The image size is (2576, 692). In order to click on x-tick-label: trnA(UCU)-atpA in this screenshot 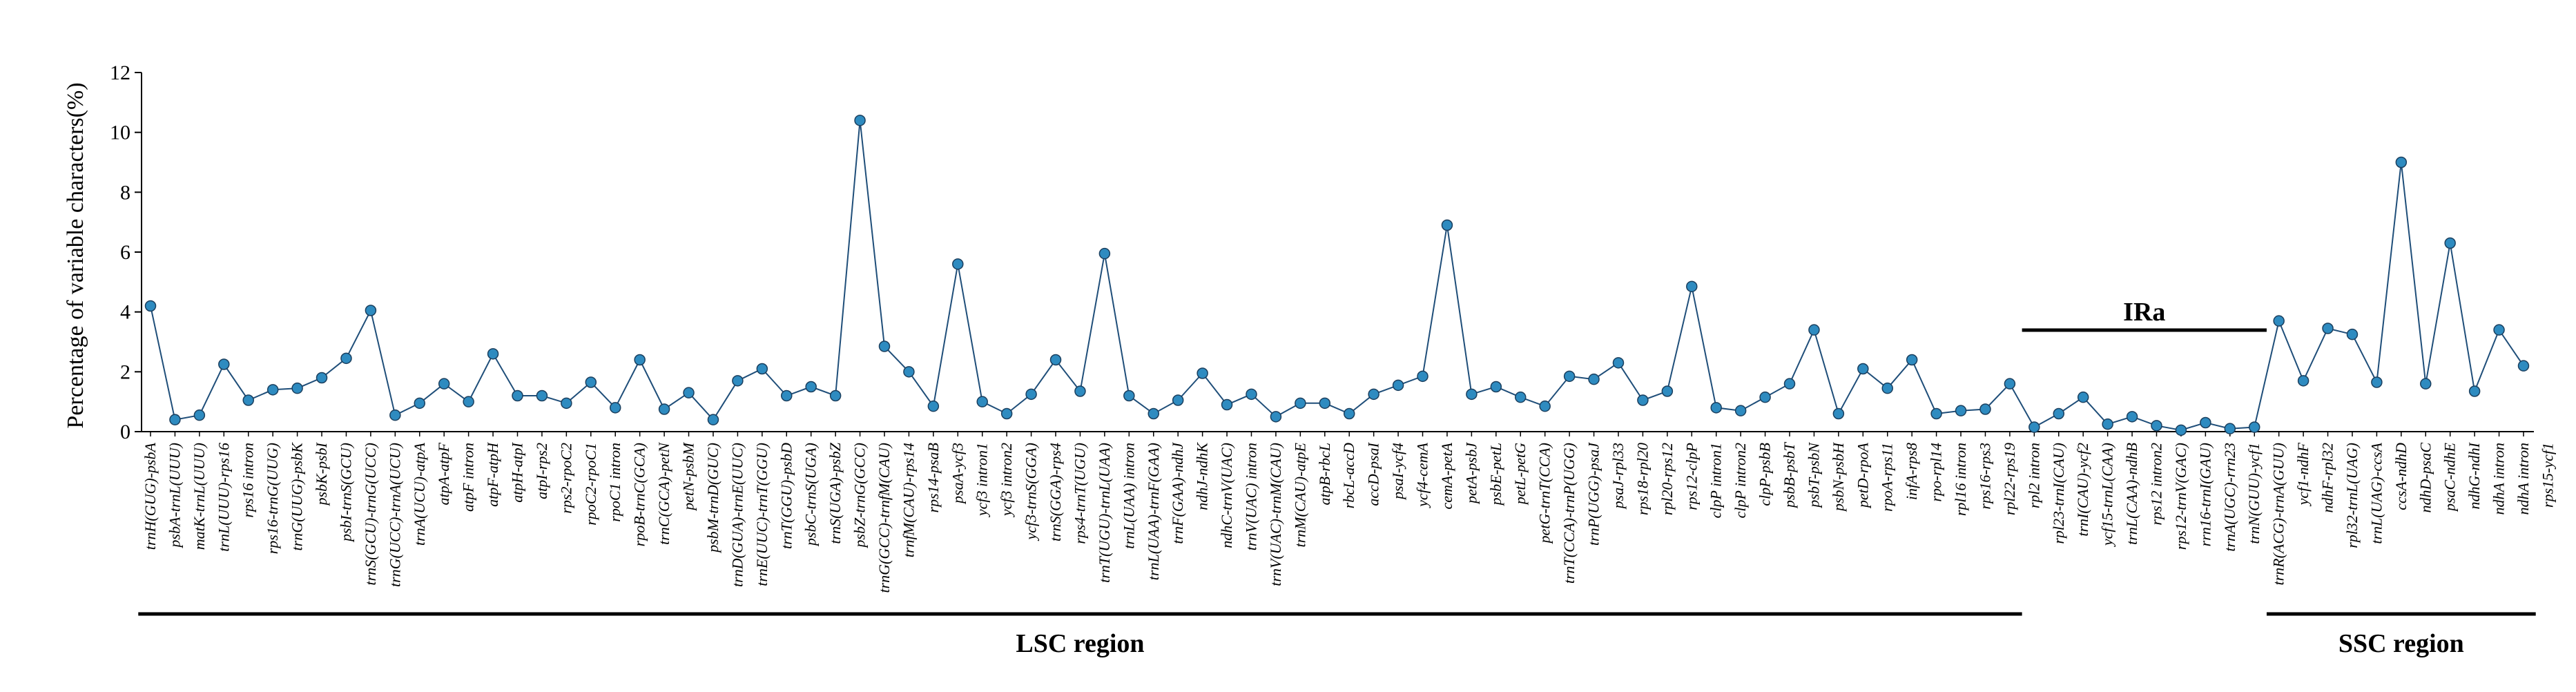, I will do `click(419, 494)`.